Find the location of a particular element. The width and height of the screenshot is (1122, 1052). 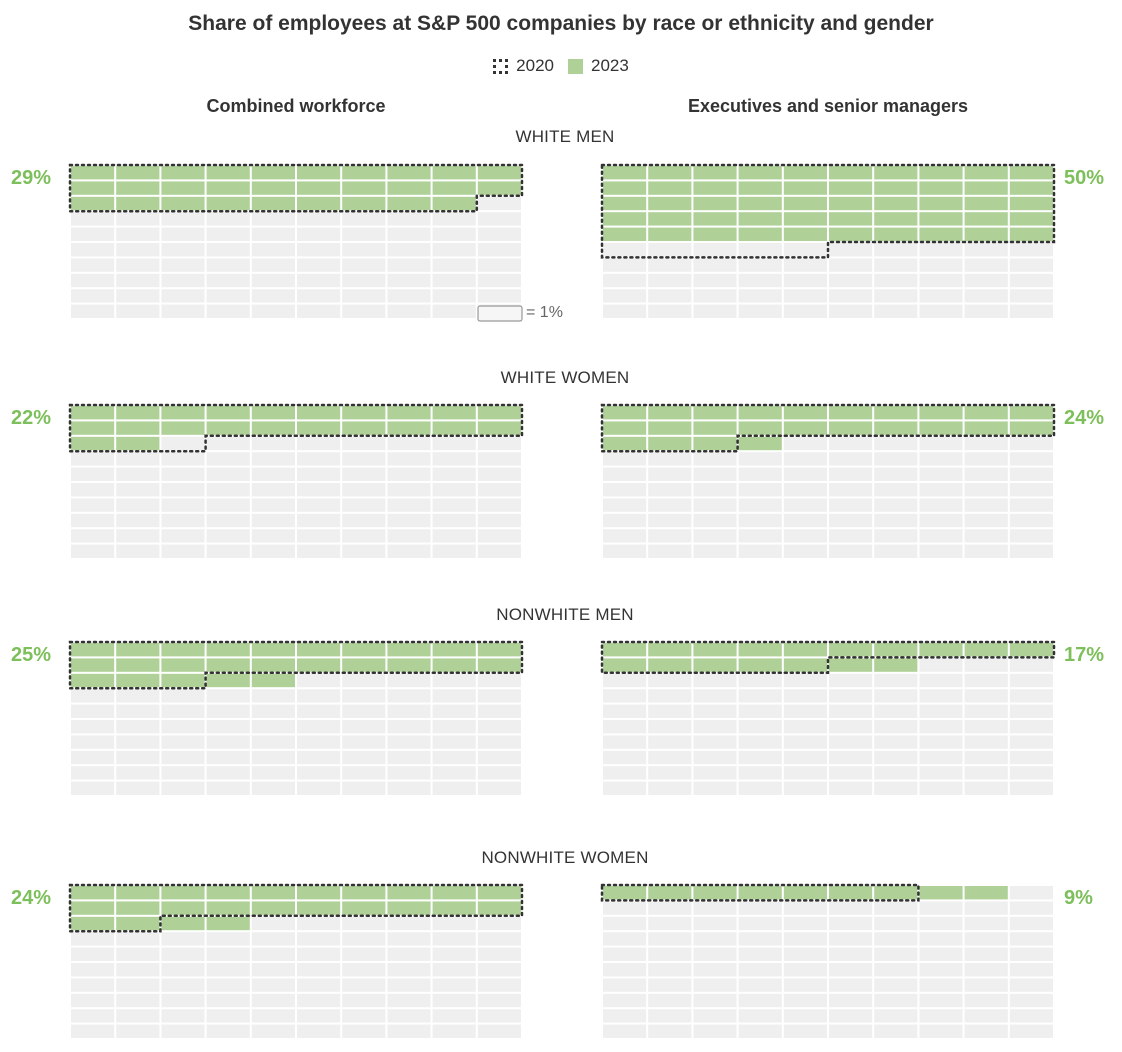

legend-swatch-2020 is located at coordinates (501, 66).